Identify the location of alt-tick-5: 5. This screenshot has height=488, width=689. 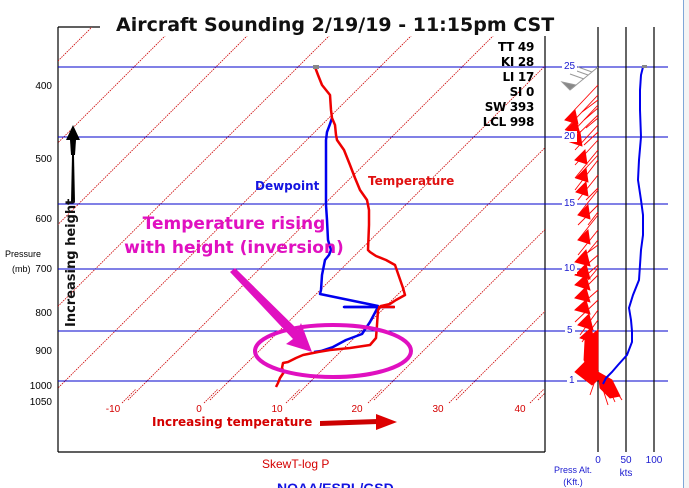
(570, 330).